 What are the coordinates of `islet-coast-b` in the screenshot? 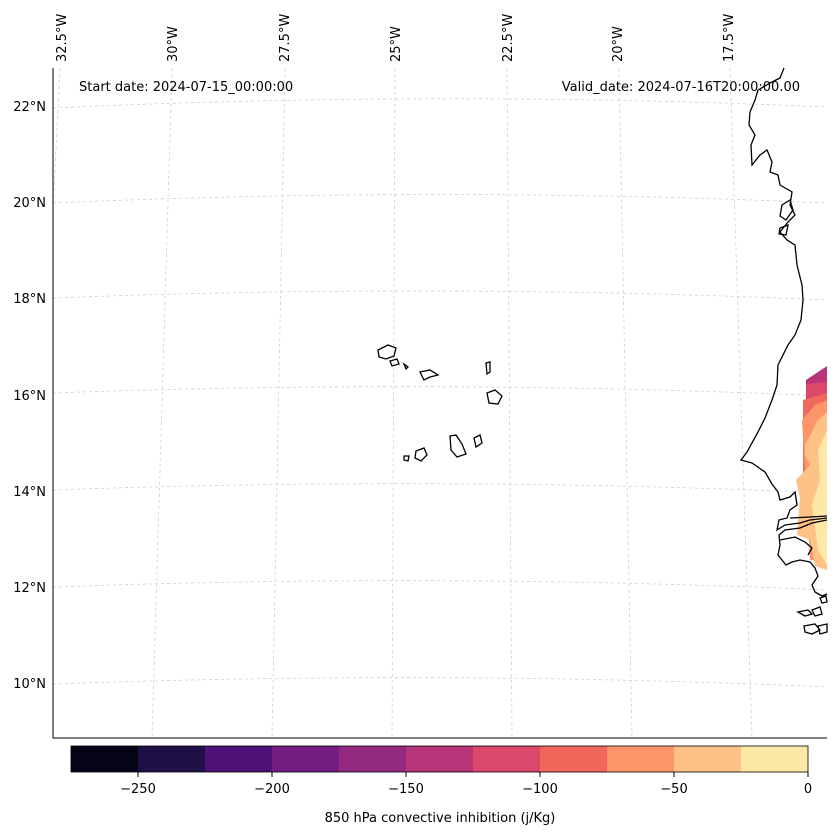 It's located at (817, 611).